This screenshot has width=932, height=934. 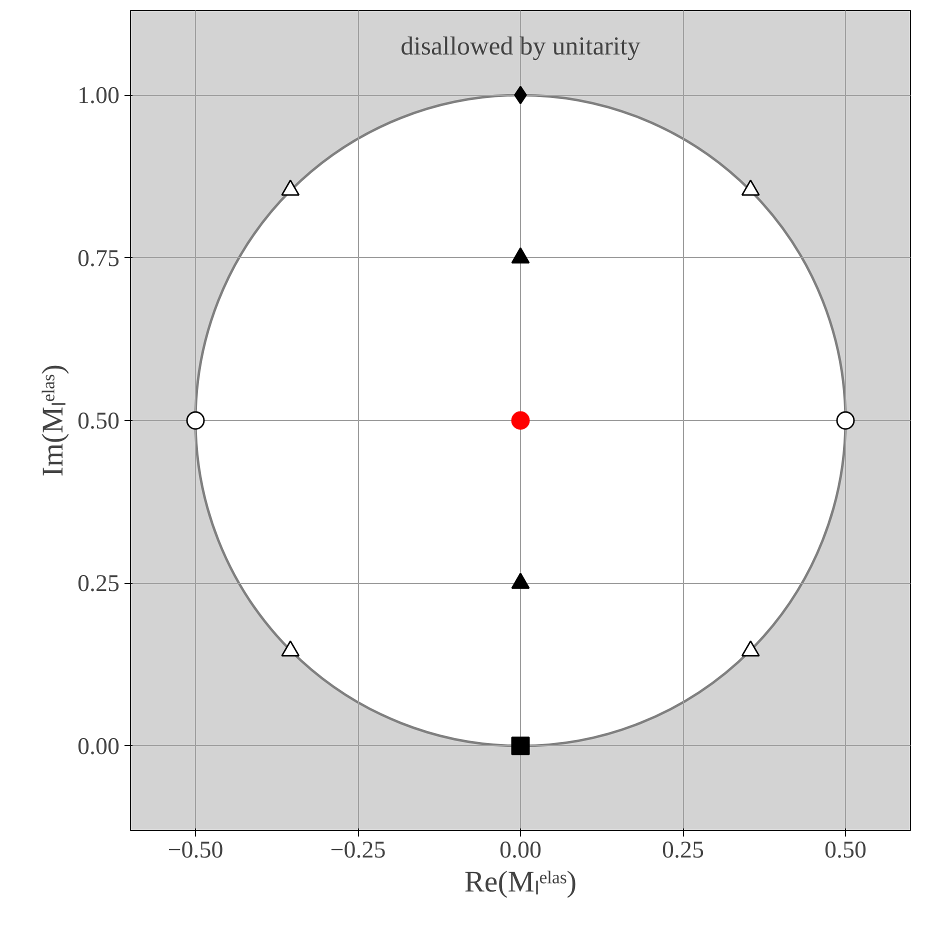 I want to click on x-tick-label: 0.50, so click(x=845, y=851).